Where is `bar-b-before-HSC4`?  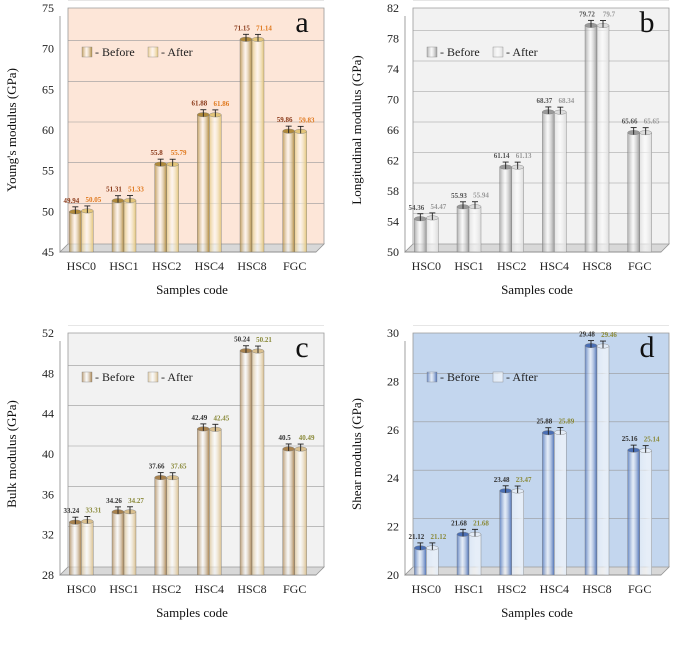
bar-b-before-HSC4 is located at coordinates (548, 182).